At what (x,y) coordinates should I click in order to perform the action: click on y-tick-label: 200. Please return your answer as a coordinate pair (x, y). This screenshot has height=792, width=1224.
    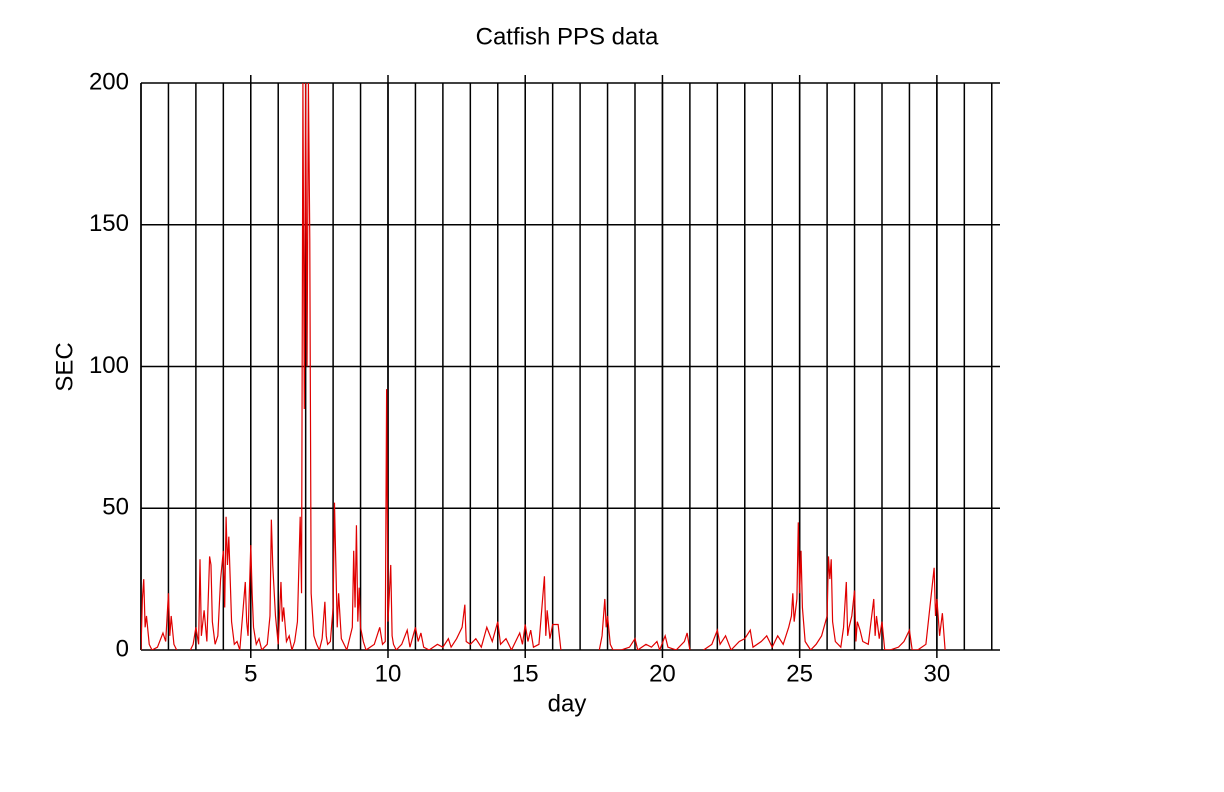
    Looking at the image, I should click on (109, 81).